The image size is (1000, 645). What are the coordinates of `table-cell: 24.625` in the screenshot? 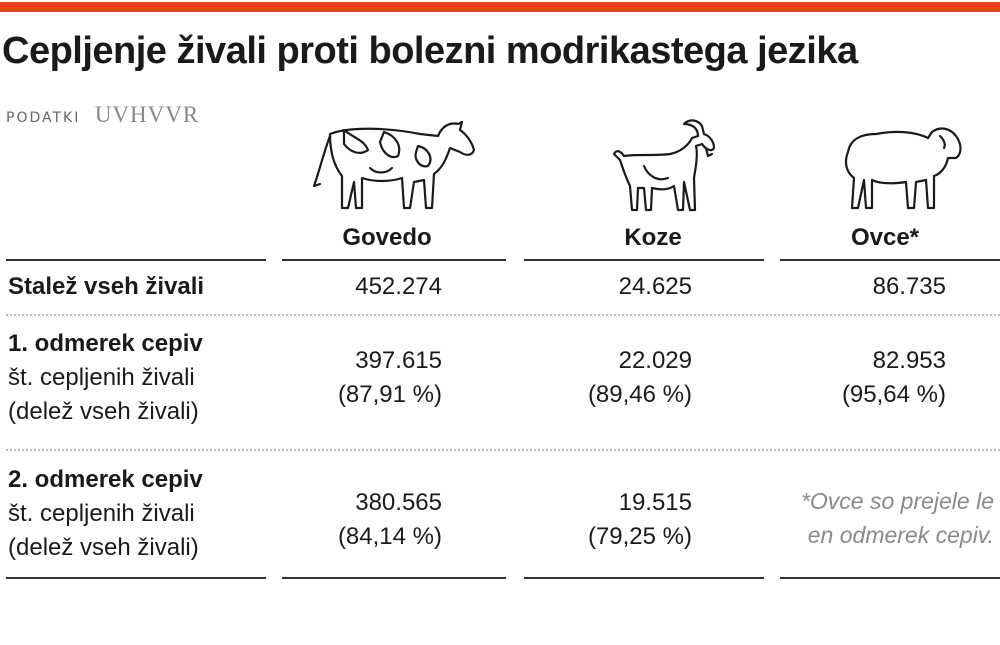 It's located at (616, 287).